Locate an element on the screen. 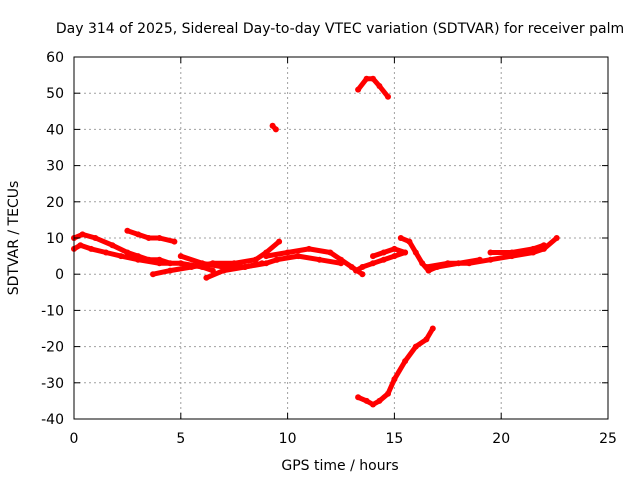 The width and height of the screenshot is (640, 484). y-tick-label: 40 is located at coordinates (55, 130).